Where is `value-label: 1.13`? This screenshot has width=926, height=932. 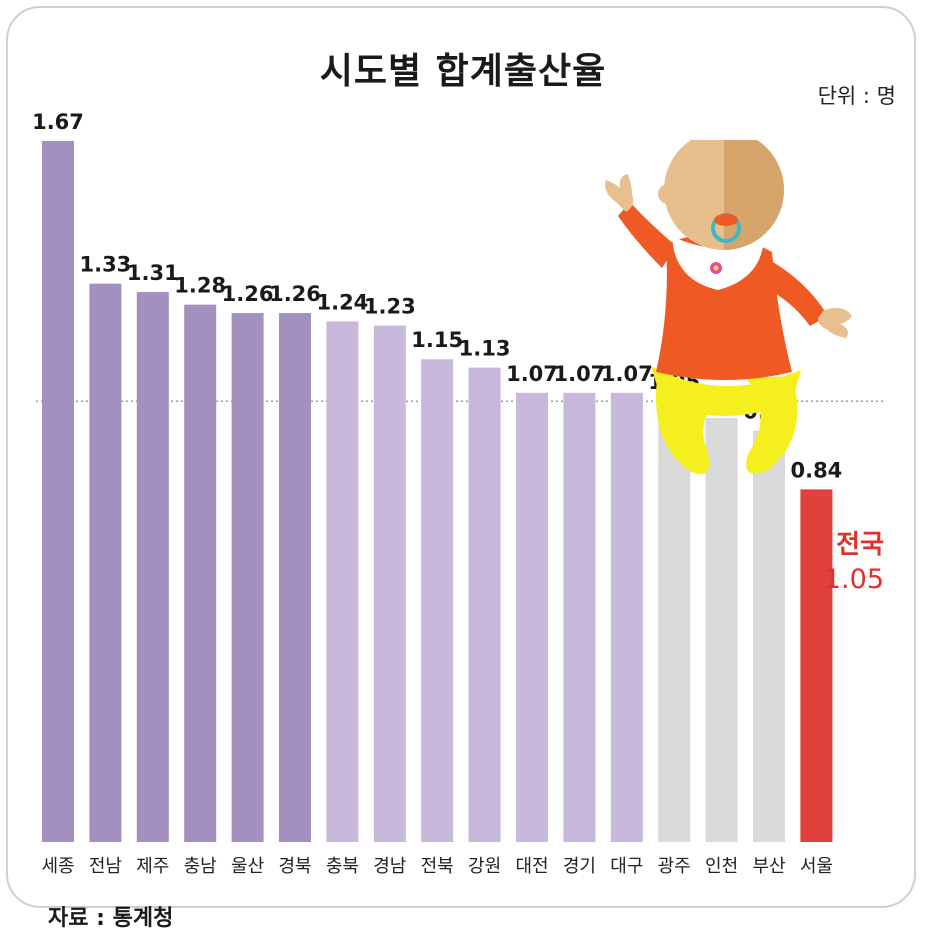 value-label: 1.13 is located at coordinates (485, 349).